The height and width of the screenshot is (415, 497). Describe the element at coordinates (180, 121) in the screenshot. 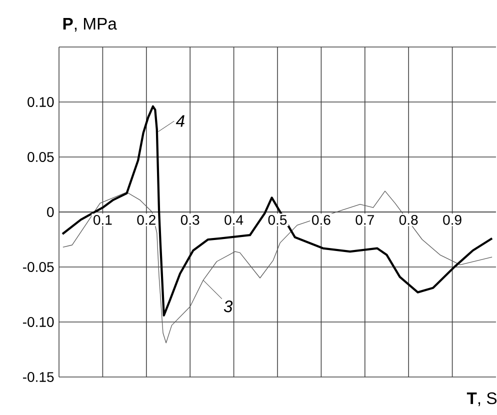

I see `annotation: 4` at that location.